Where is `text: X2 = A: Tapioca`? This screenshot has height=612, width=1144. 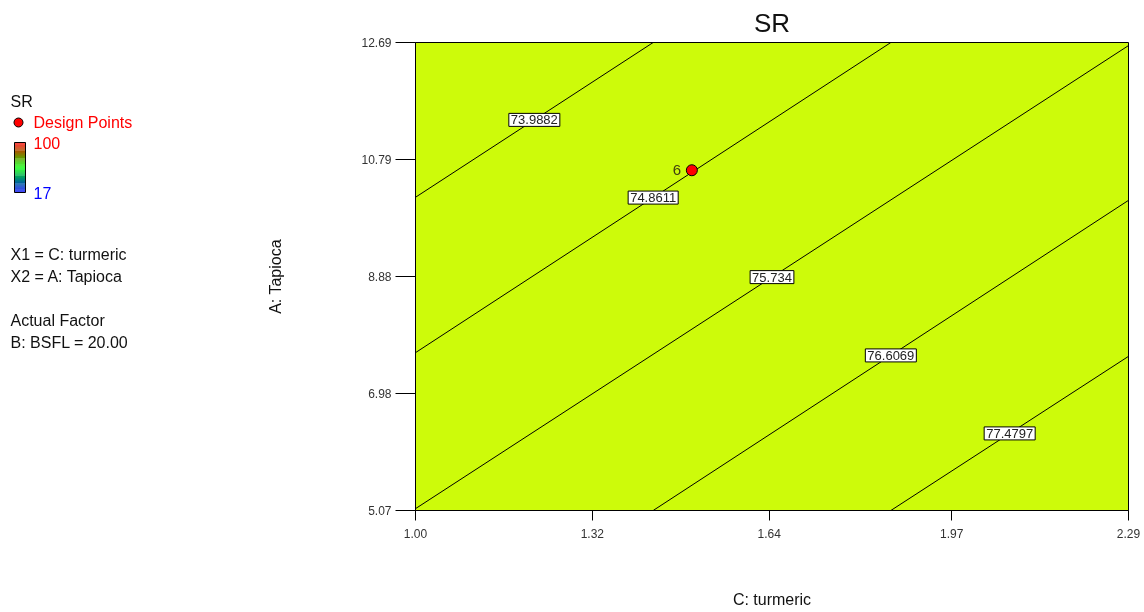
text: X2 = A: Tapioca is located at coordinates (66, 276).